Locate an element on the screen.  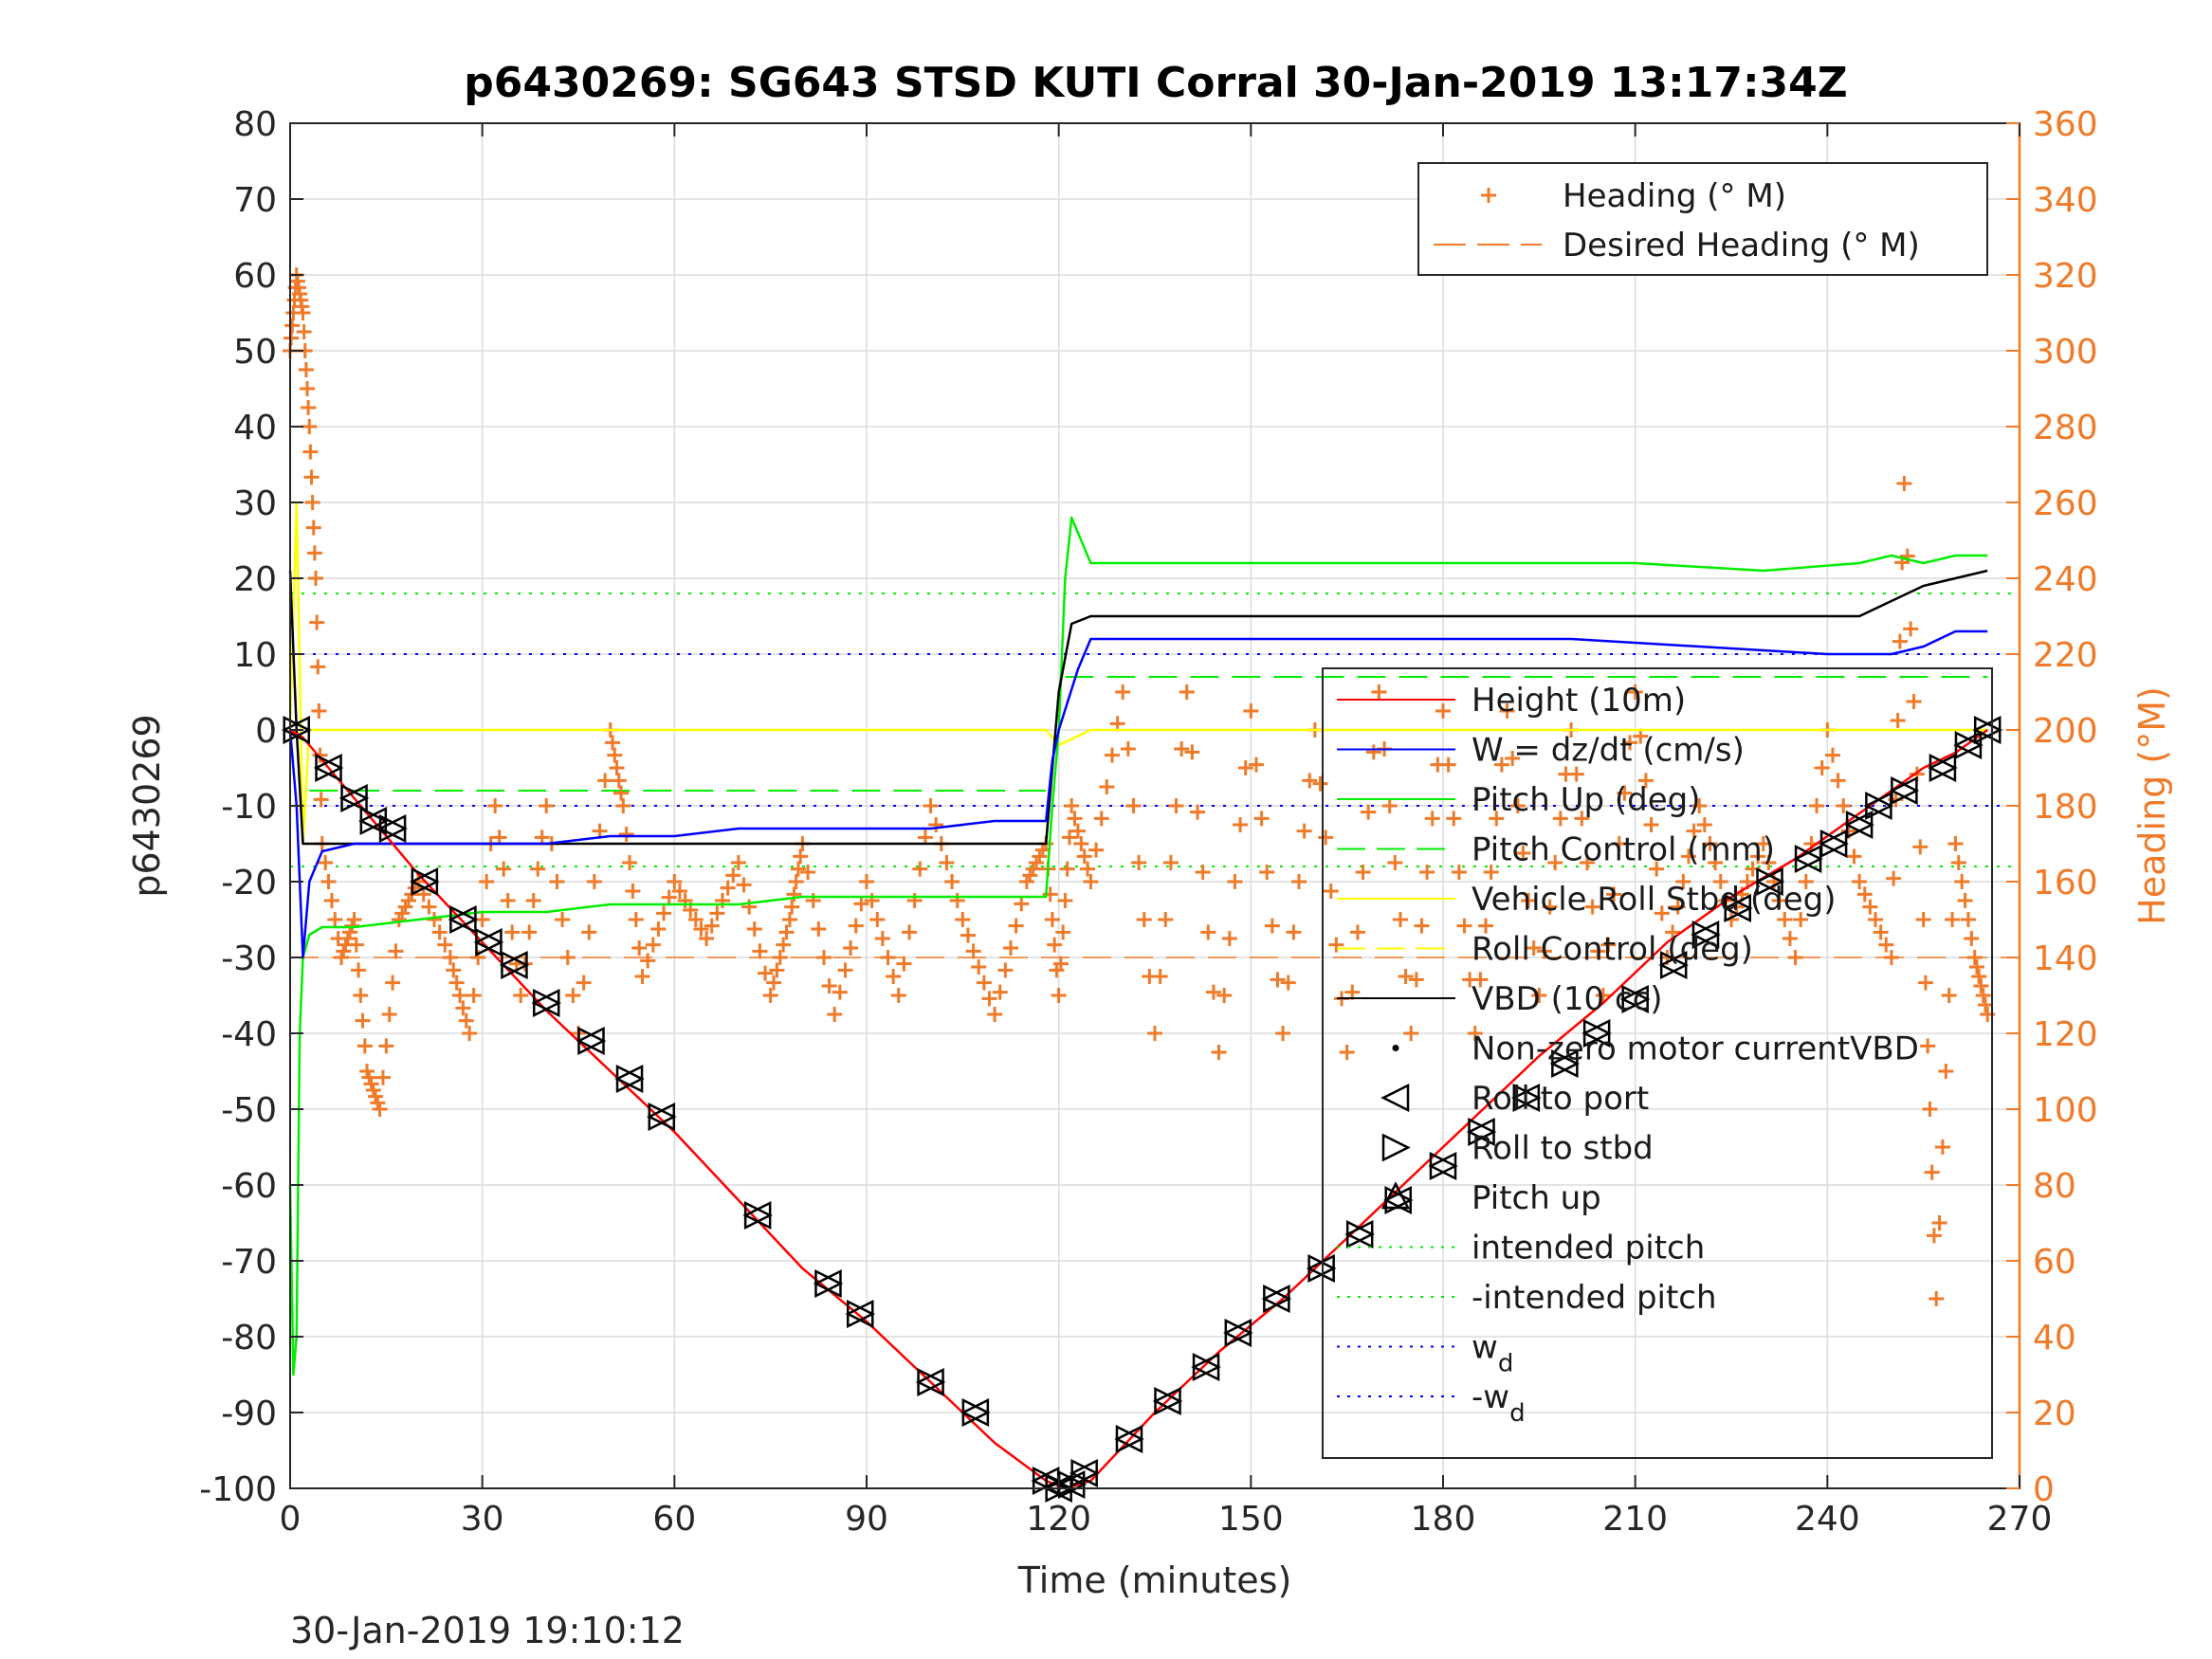
legend-label: Height (10m) is located at coordinates (1579, 701).